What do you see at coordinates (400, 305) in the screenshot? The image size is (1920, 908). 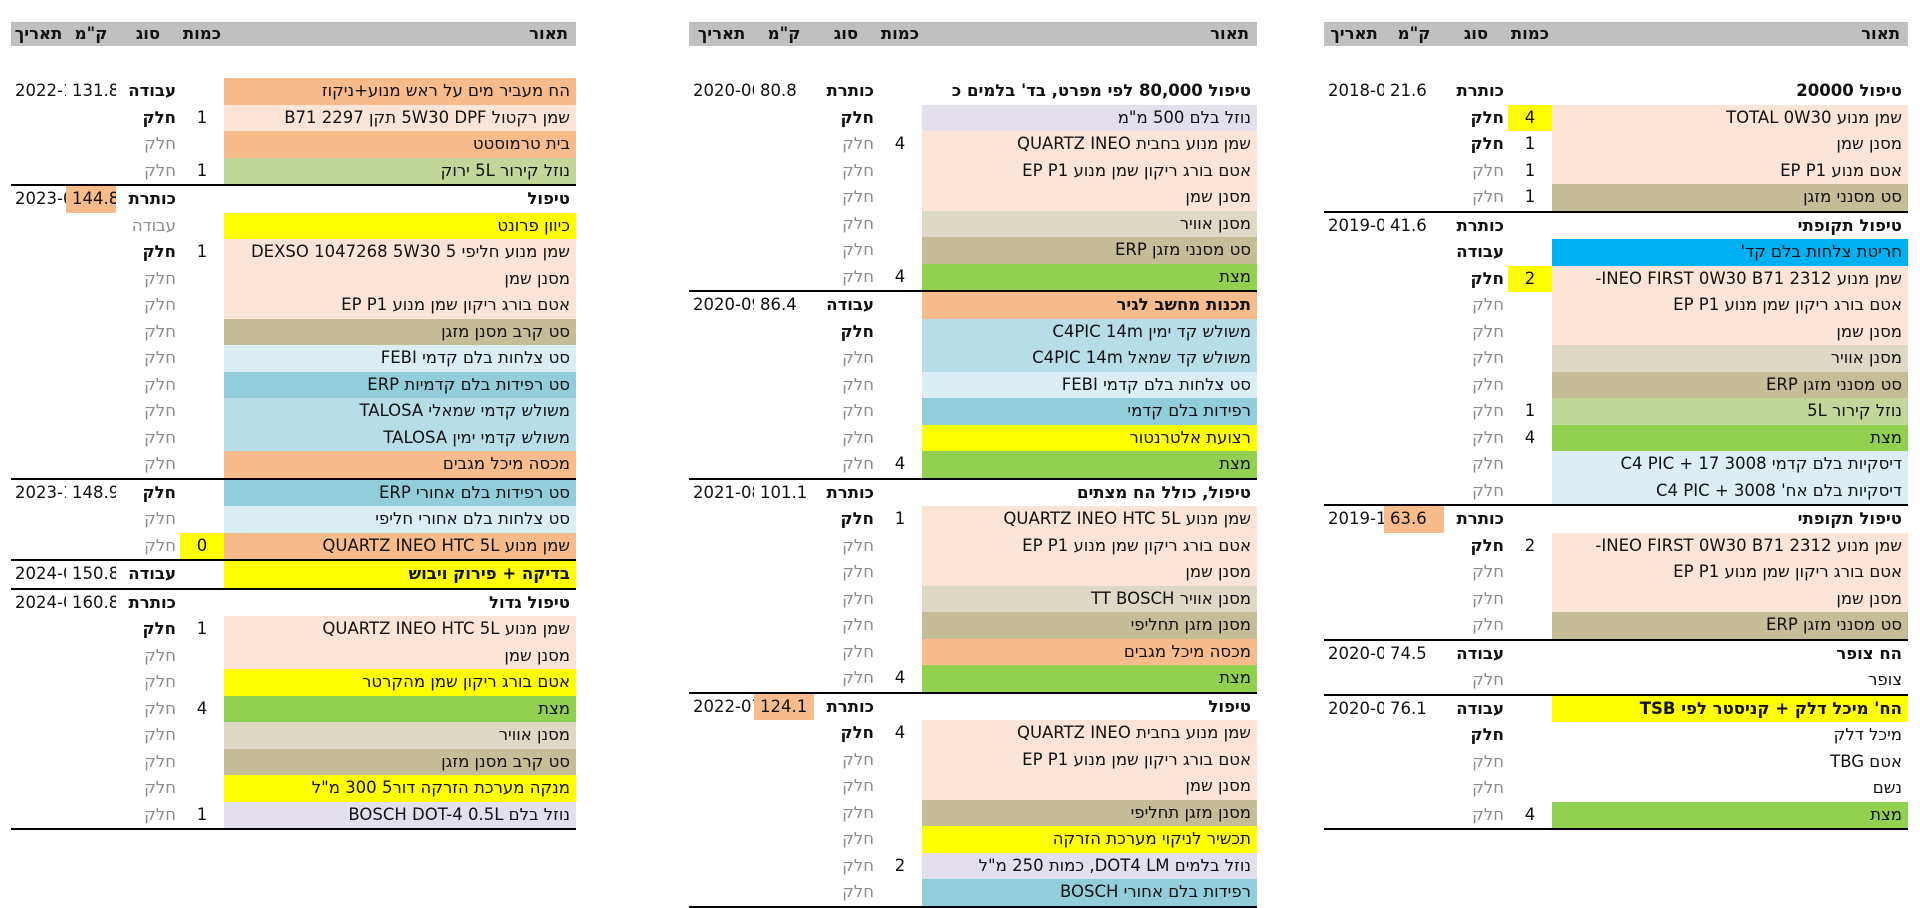 I see `desc-cell: אטם בורג ריקון שמן מנוע EP P1` at bounding box center [400, 305].